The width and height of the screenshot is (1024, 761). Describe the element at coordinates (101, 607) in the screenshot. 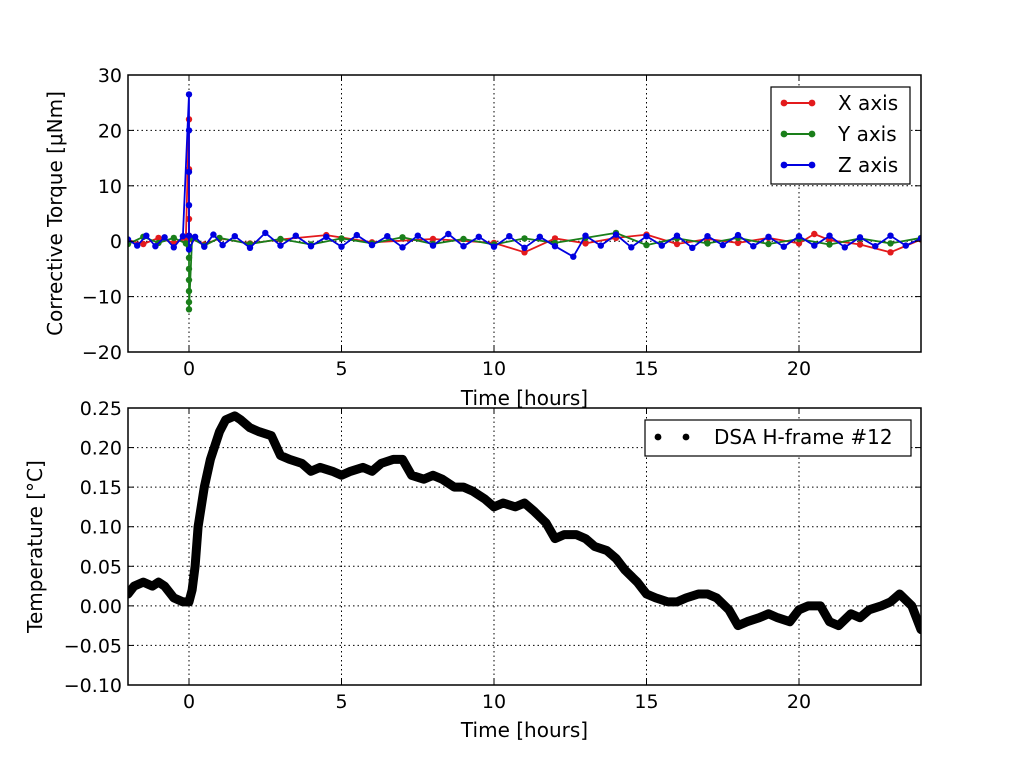

I see `temperature-y-tick-label: 0.00` at that location.